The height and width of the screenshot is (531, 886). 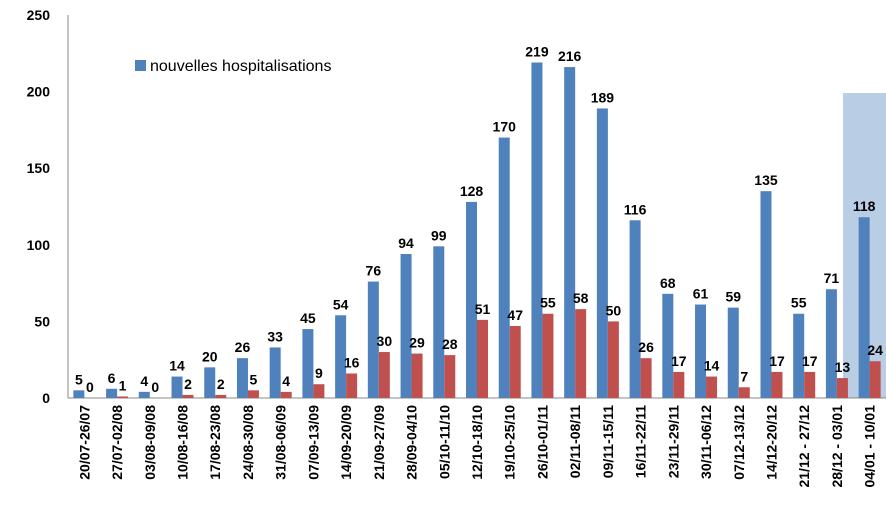 I want to click on value-label: 13, so click(x=843, y=367).